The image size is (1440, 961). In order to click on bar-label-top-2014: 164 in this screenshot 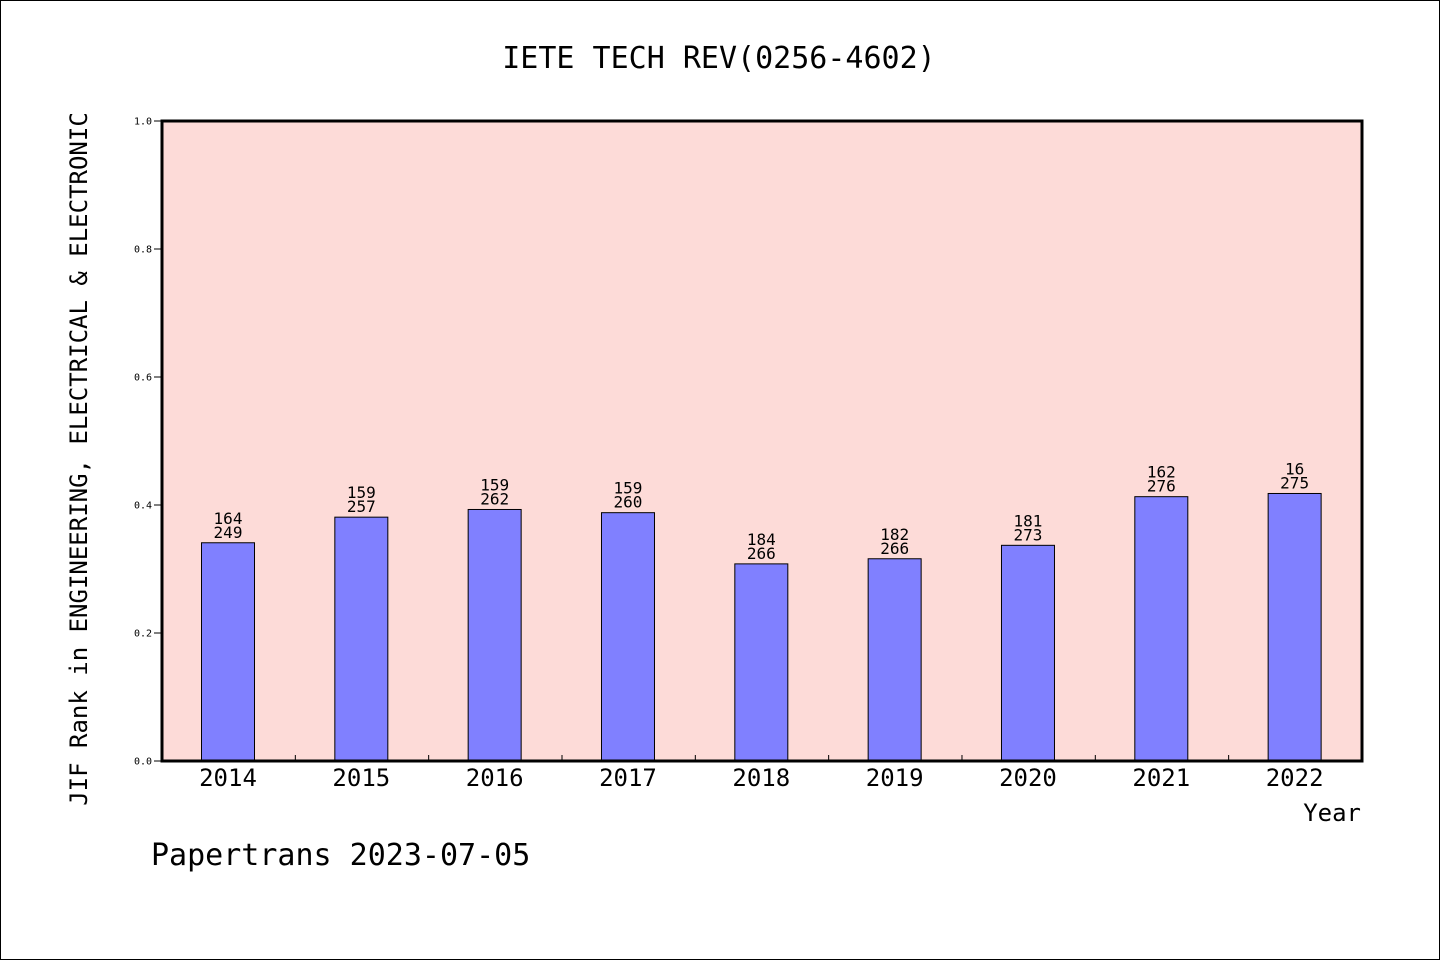, I will do `click(228, 518)`.